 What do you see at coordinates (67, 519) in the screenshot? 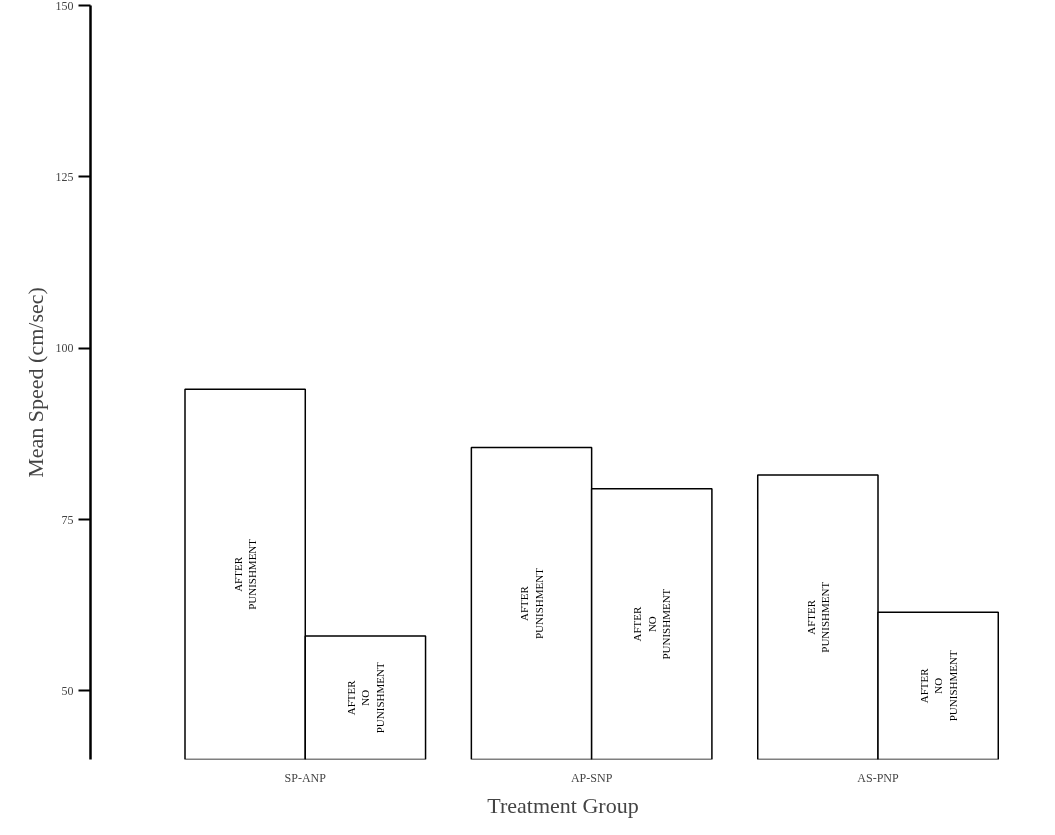
I see `y-tick-label: 75` at bounding box center [67, 519].